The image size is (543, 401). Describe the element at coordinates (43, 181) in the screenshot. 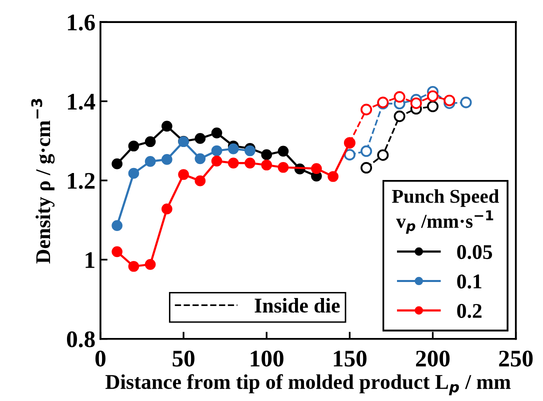

I see `y-axis-title: Density ρ / g·cm$^{−3}$` at that location.